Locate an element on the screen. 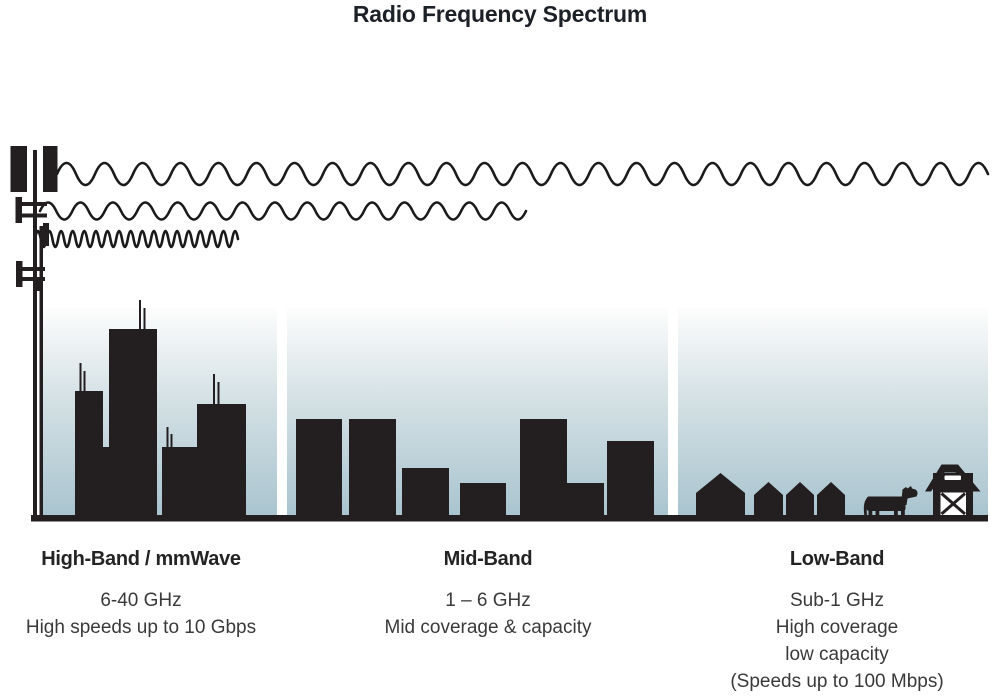 The width and height of the screenshot is (1000, 700). band-spec-line: Sub-1 GHz is located at coordinates (837, 600).